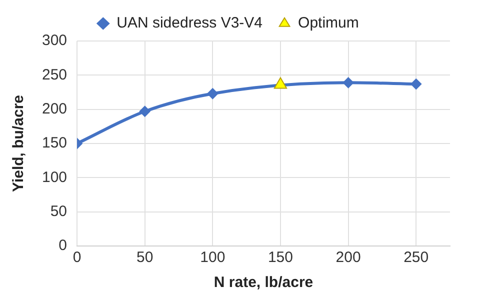 The height and width of the screenshot is (300, 480). I want to click on y-tick-label: 100, so click(55, 177).